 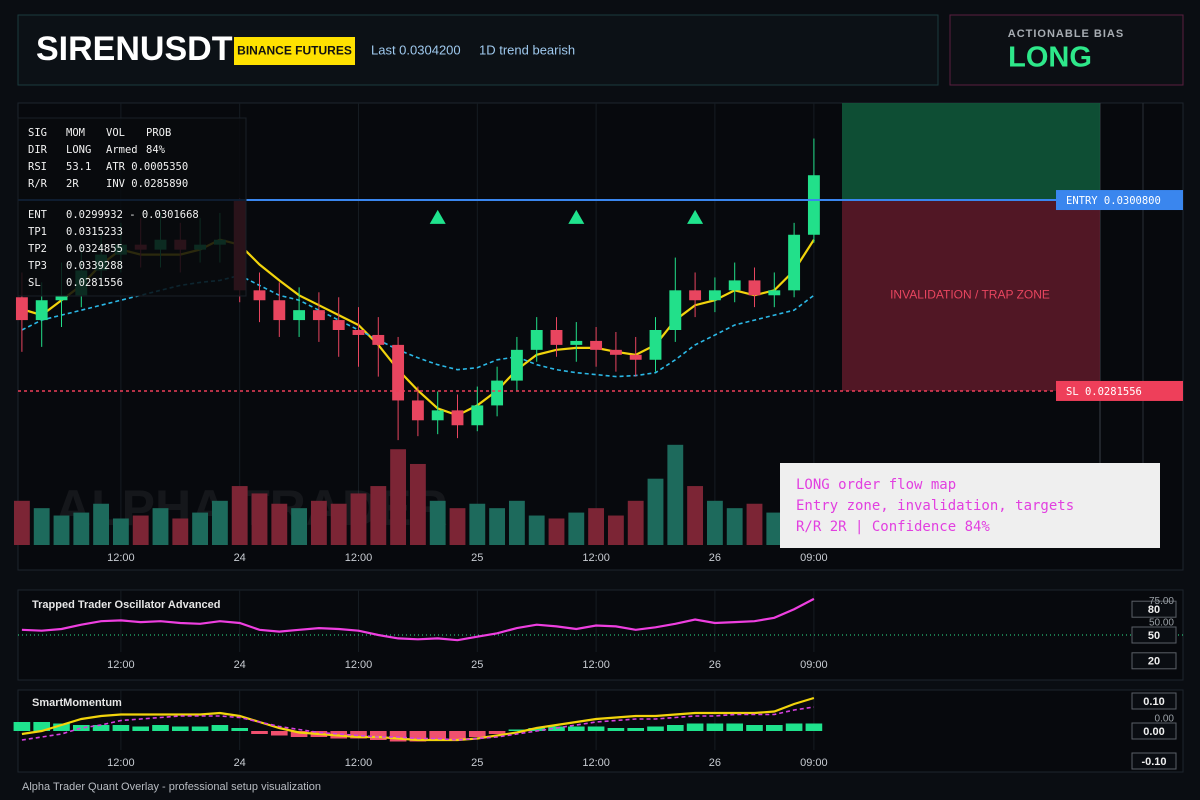 What do you see at coordinates (37, 266) in the screenshot?
I see `target-cell: TP3` at bounding box center [37, 266].